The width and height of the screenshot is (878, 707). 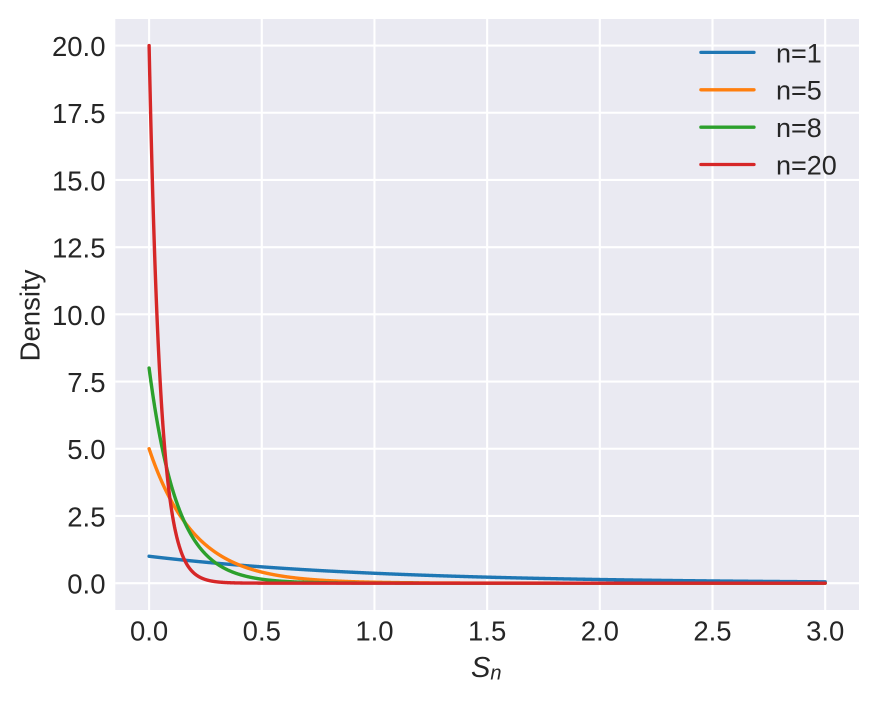 I want to click on svg-text: 1.0, so click(x=374, y=631).